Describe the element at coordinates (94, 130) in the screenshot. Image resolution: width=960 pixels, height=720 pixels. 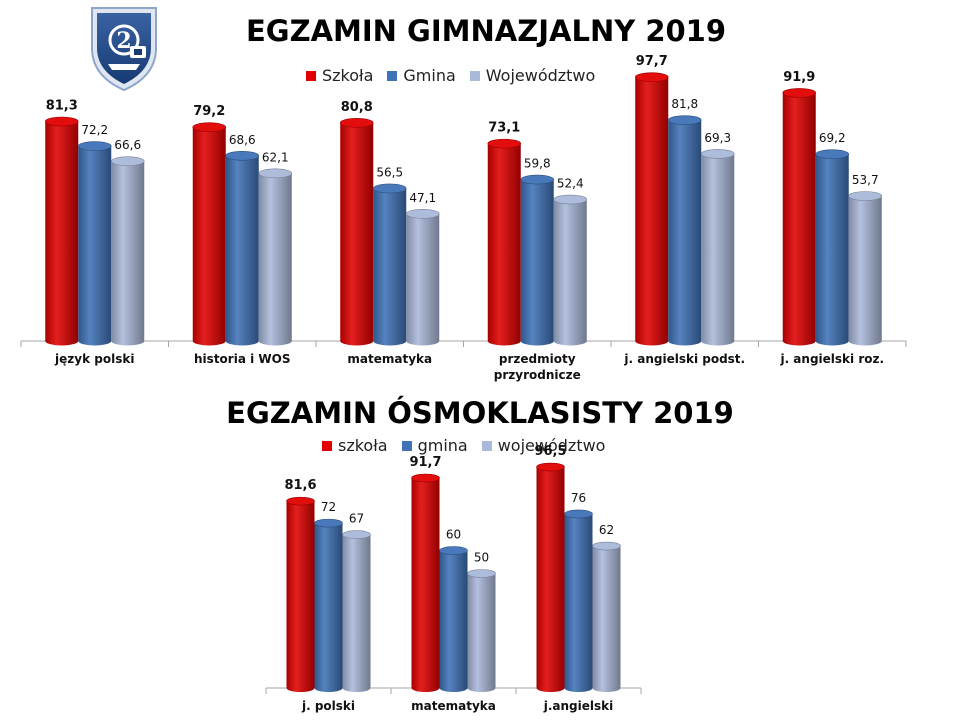
I see `data-label: 72,2` at that location.